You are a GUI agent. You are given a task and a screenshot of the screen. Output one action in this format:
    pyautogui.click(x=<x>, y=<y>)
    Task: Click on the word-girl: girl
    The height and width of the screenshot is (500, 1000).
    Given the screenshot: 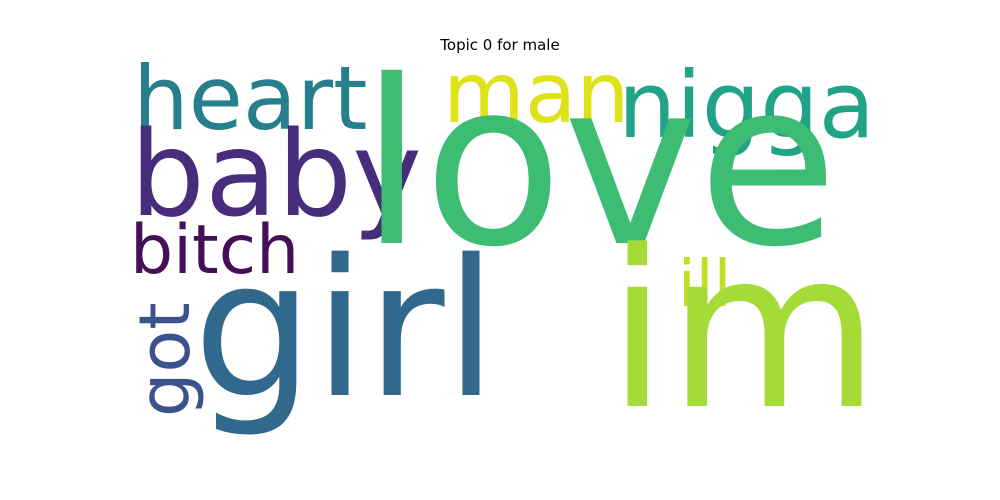 What is the action you would take?
    pyautogui.click(x=345, y=329)
    